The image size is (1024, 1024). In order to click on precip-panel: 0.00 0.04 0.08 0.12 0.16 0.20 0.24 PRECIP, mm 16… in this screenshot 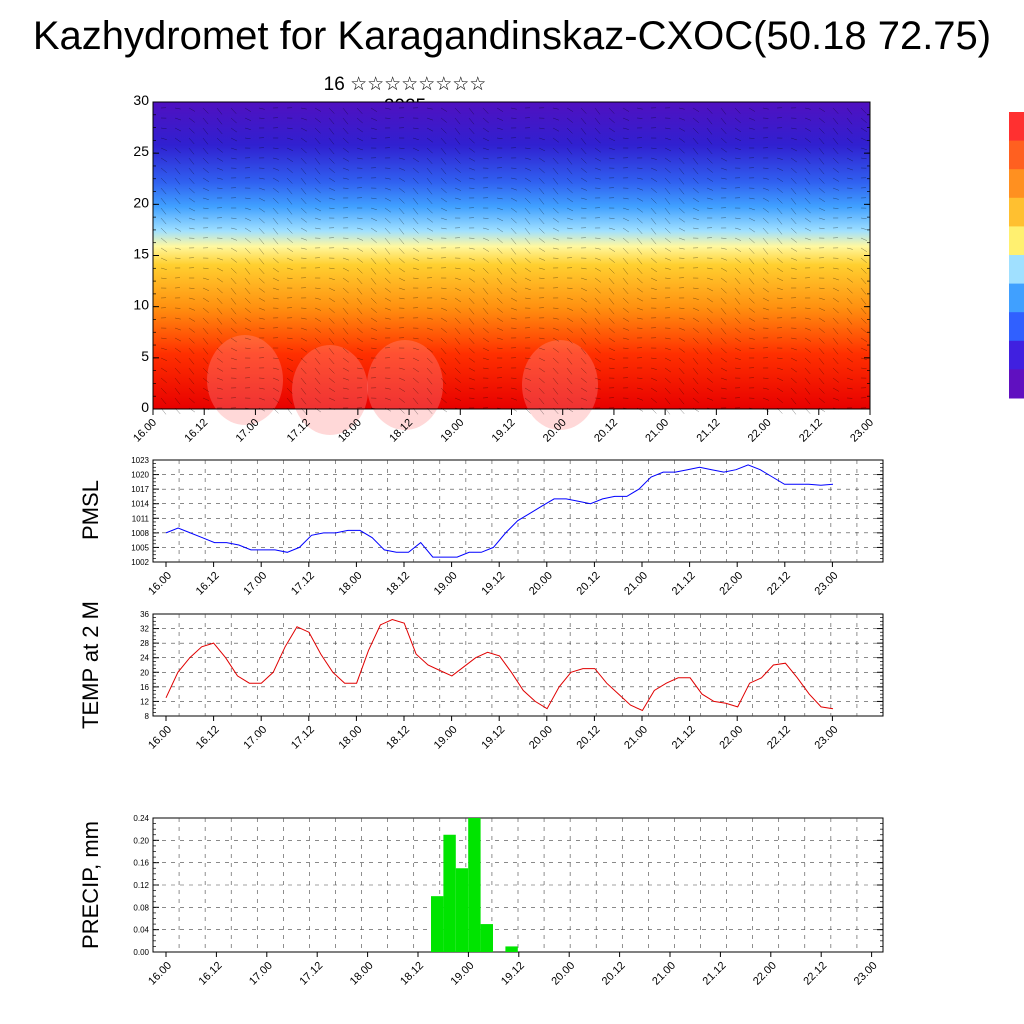, I will do `click(481, 901)`.